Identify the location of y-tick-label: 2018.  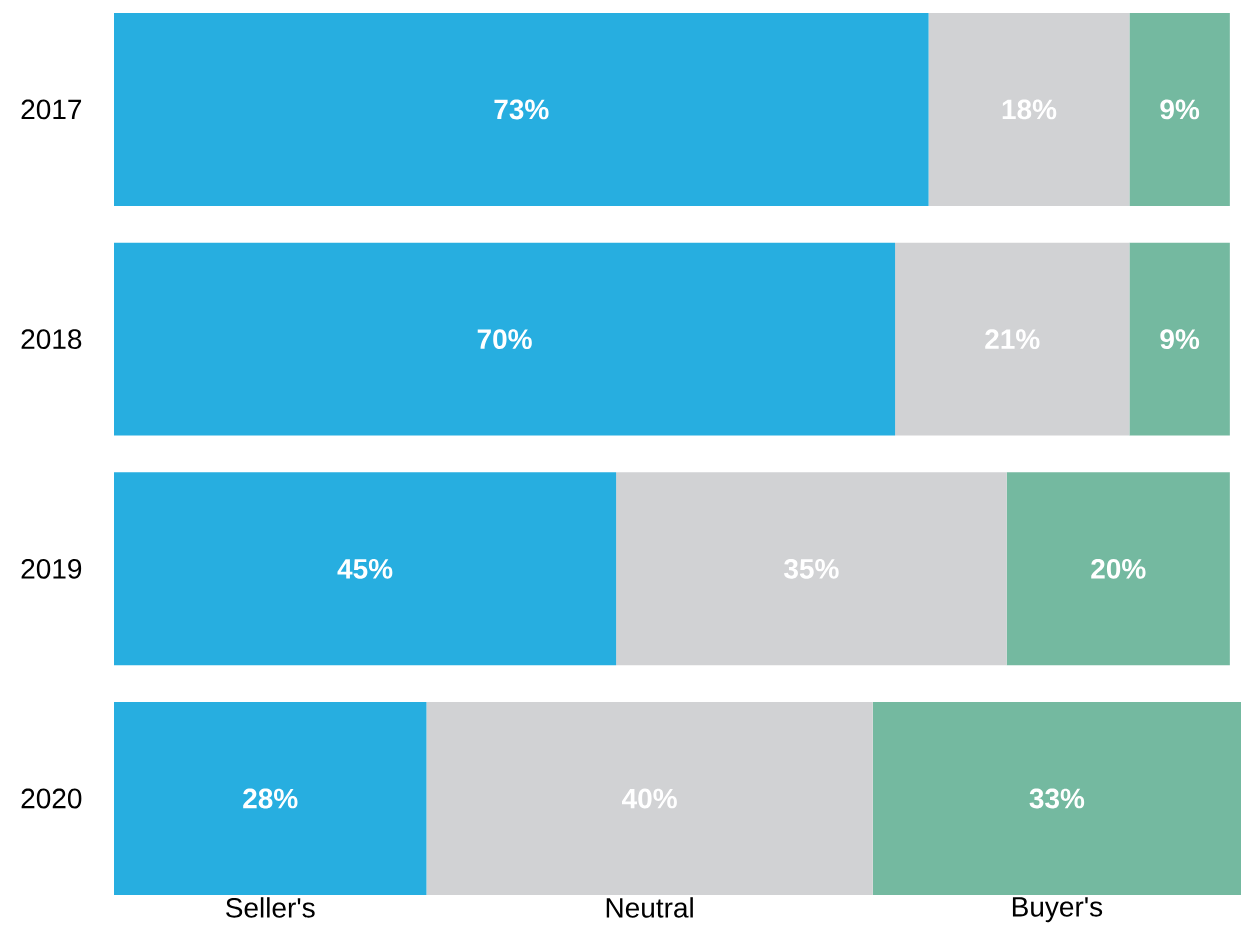
(51, 339).